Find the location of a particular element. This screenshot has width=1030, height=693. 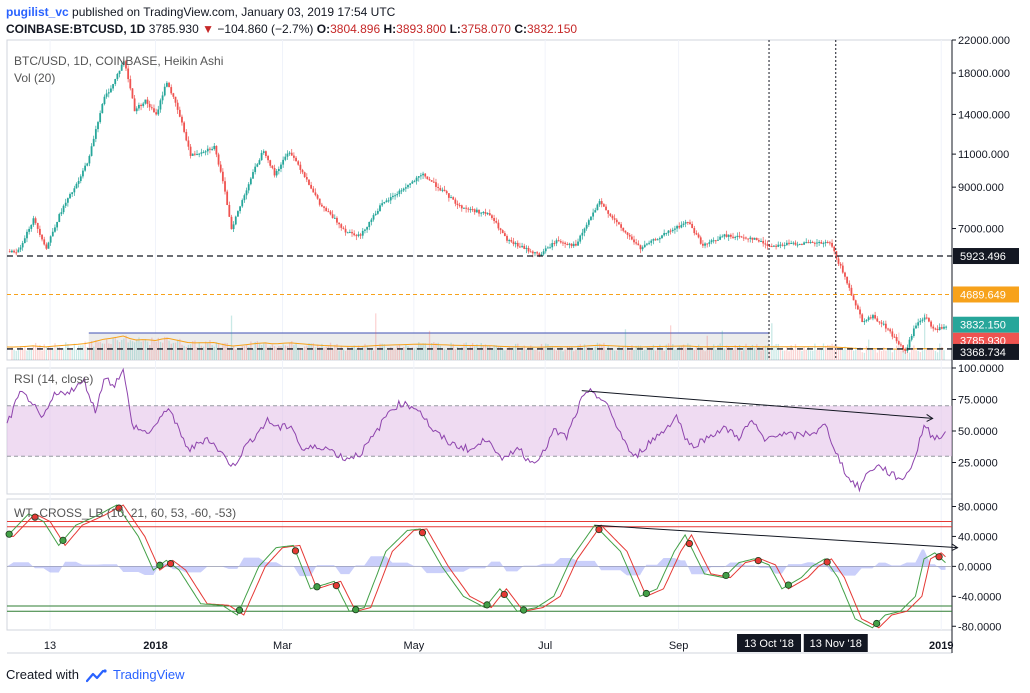

tradingview-brand: TradingView is located at coordinates (149, 674).